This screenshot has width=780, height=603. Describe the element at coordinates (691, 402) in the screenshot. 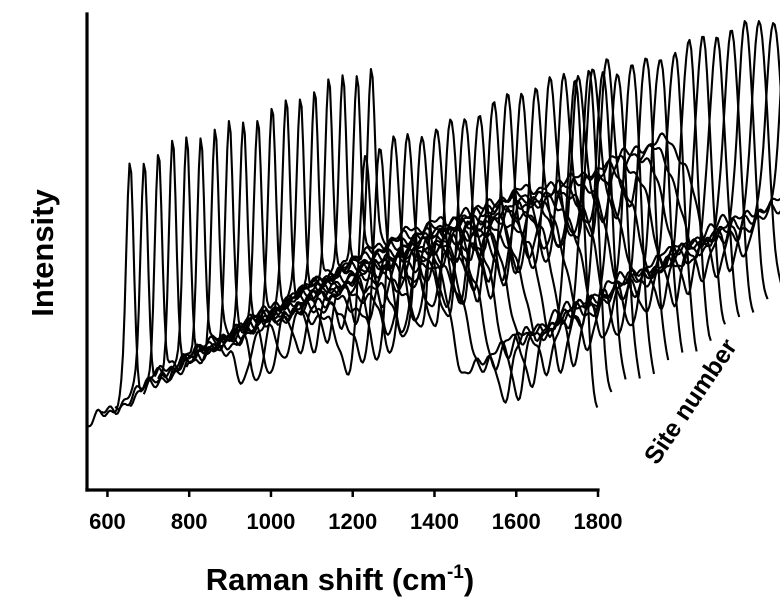

I see `depth-axis-title: Site number` at that location.